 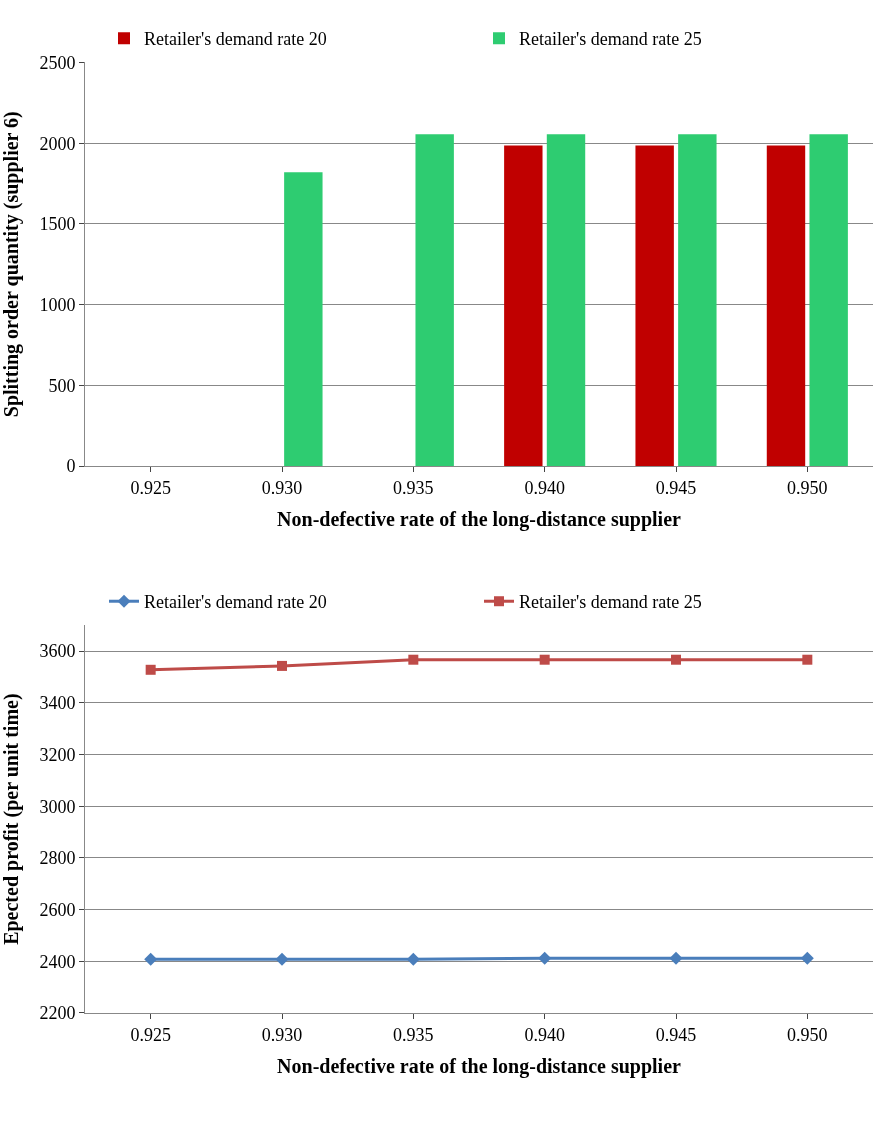 I want to click on y-tick-label: 2000, so click(x=57, y=143).